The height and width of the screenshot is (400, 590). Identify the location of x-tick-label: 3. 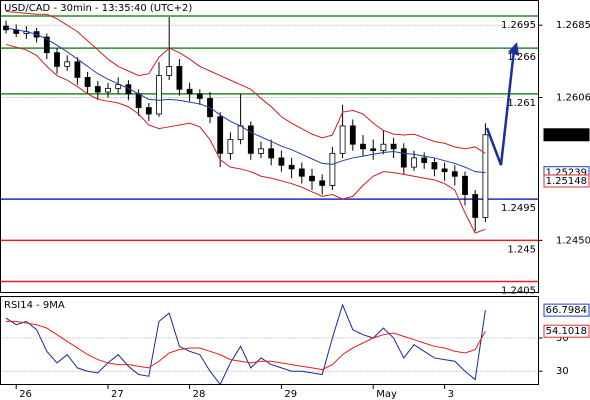
(451, 394).